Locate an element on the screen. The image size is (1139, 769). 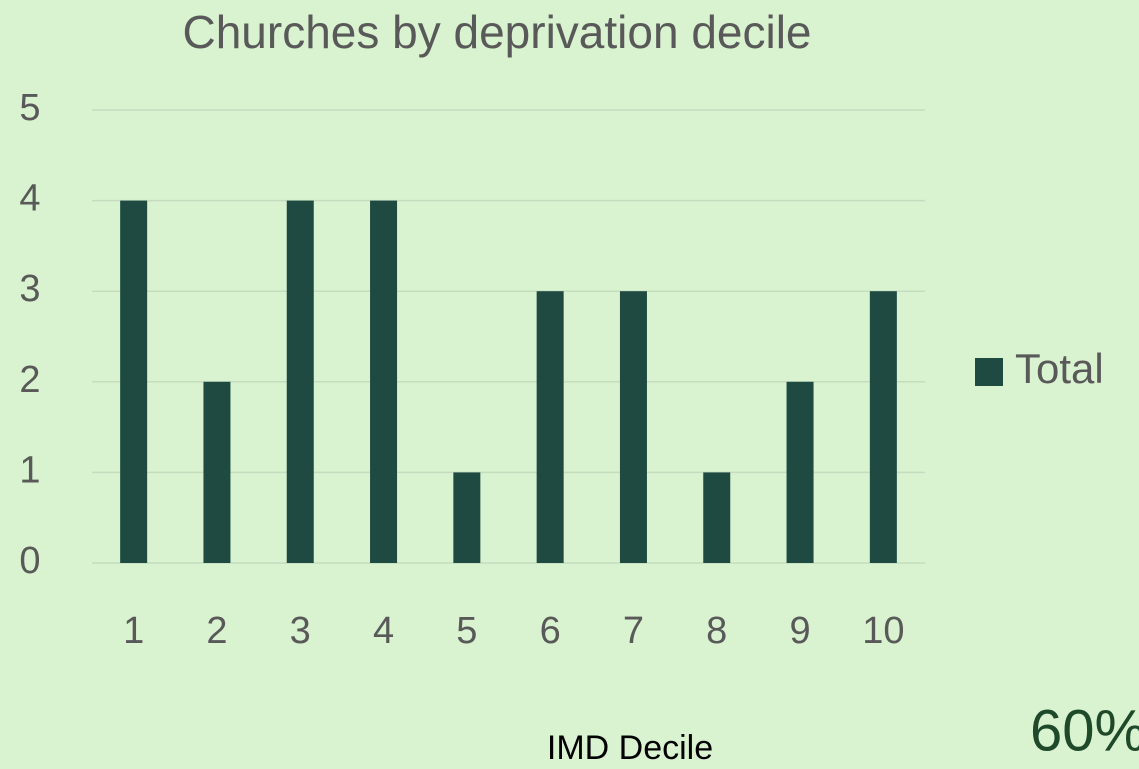
annotation: 60% is located at coordinates (1084, 730).